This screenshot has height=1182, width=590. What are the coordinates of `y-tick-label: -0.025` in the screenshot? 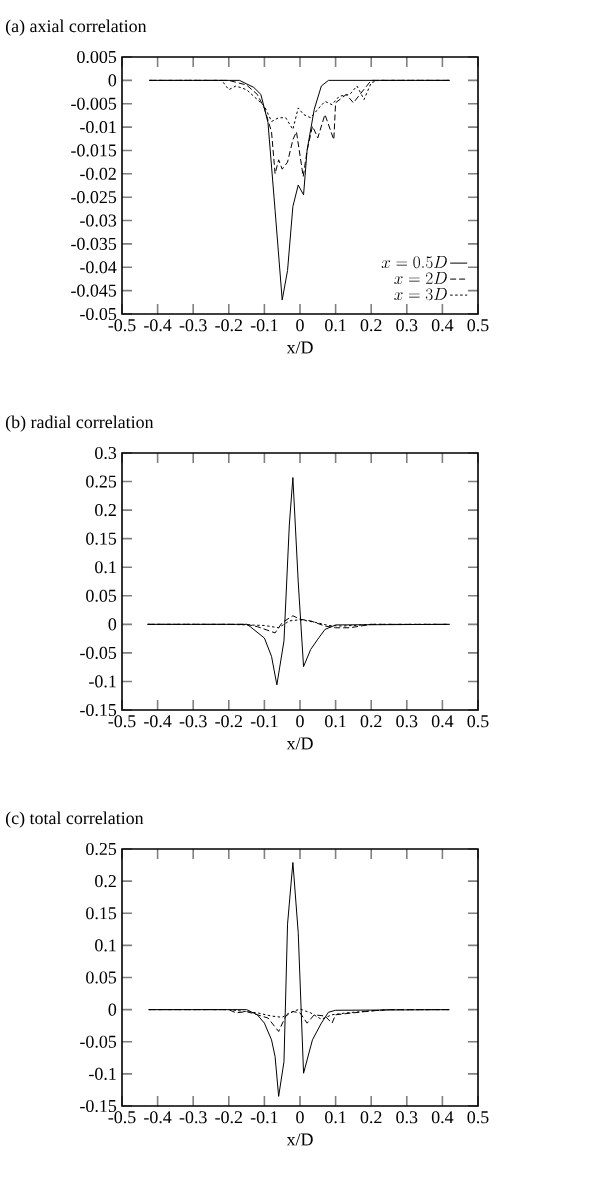 It's located at (94, 197).